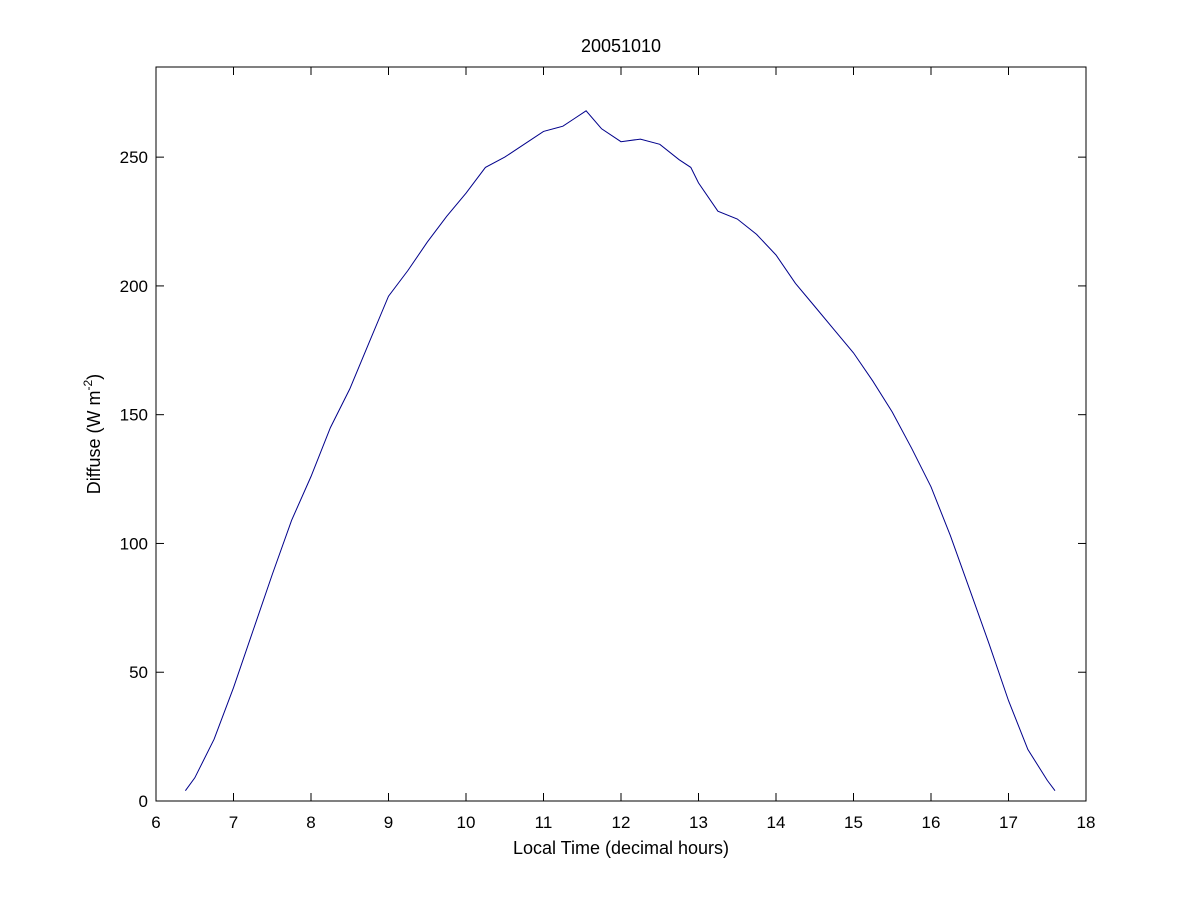  Describe the element at coordinates (134, 157) in the screenshot. I see `y-tick-label-250: 250` at that location.